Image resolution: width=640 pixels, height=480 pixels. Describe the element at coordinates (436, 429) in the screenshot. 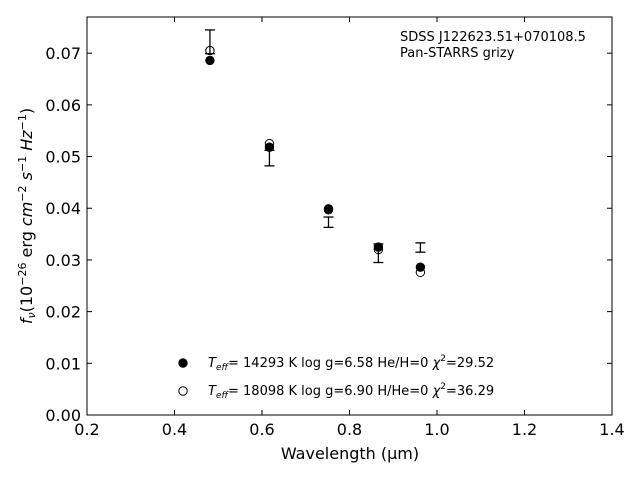

I see `x-tick-label: 1.0` at that location.